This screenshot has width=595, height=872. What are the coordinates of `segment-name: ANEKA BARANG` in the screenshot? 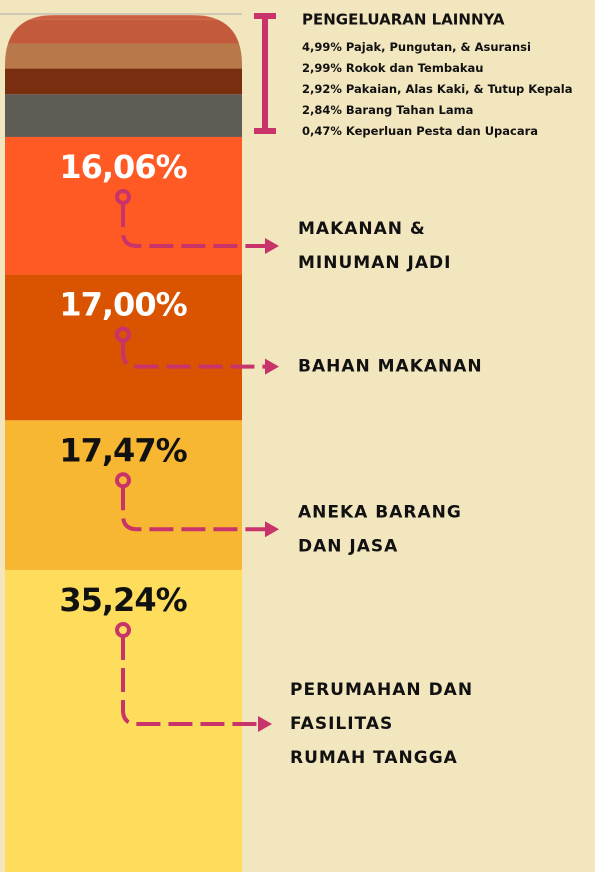 It's located at (380, 512).